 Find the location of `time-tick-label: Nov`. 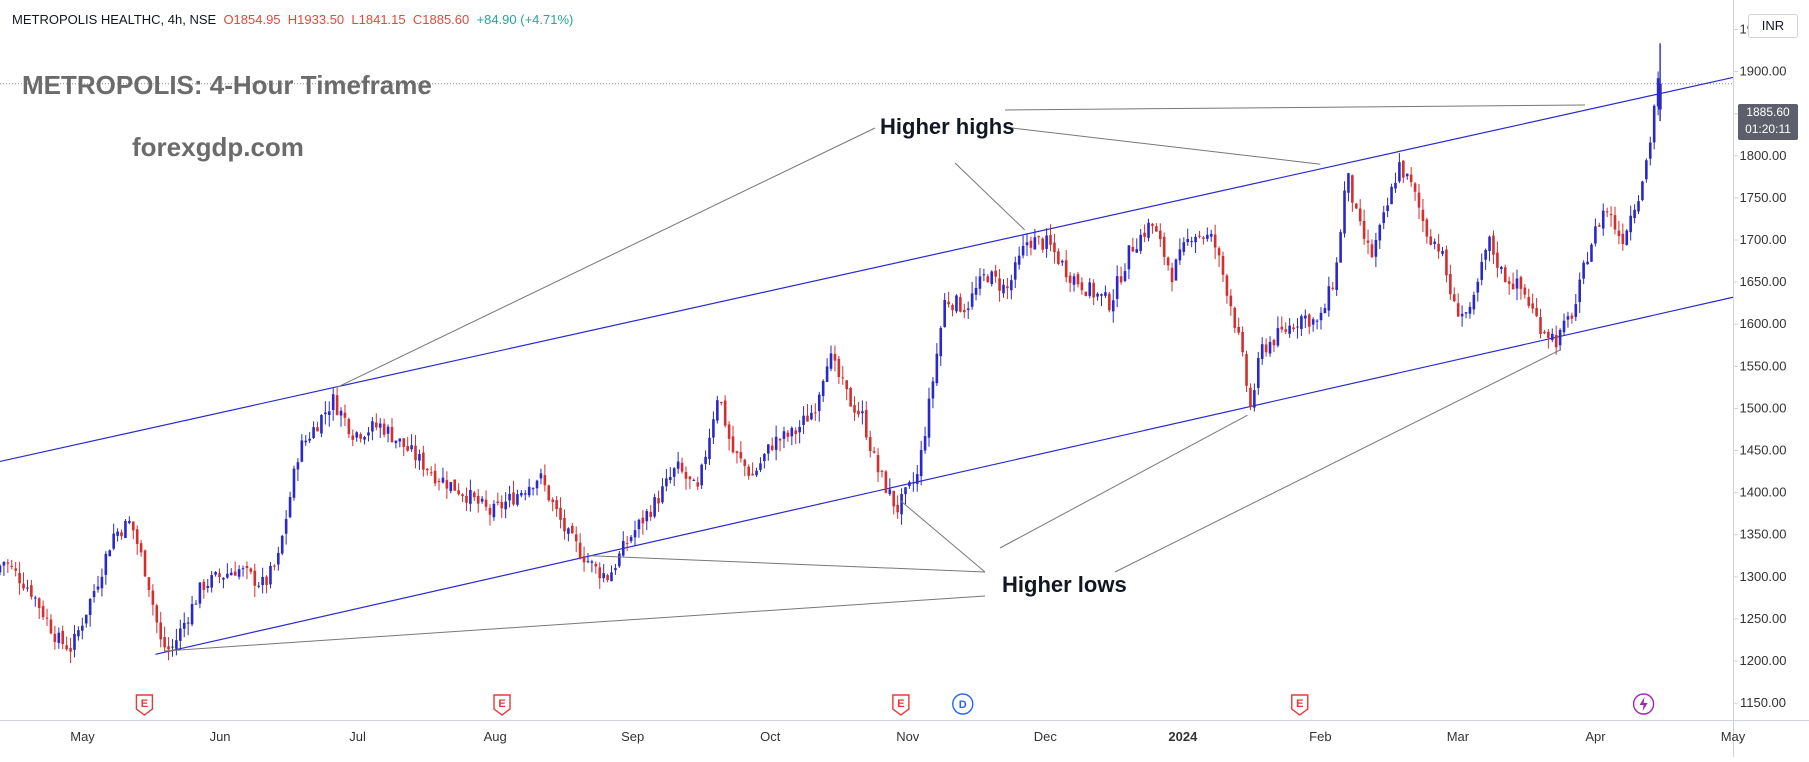

time-tick-label: Nov is located at coordinates (908, 736).